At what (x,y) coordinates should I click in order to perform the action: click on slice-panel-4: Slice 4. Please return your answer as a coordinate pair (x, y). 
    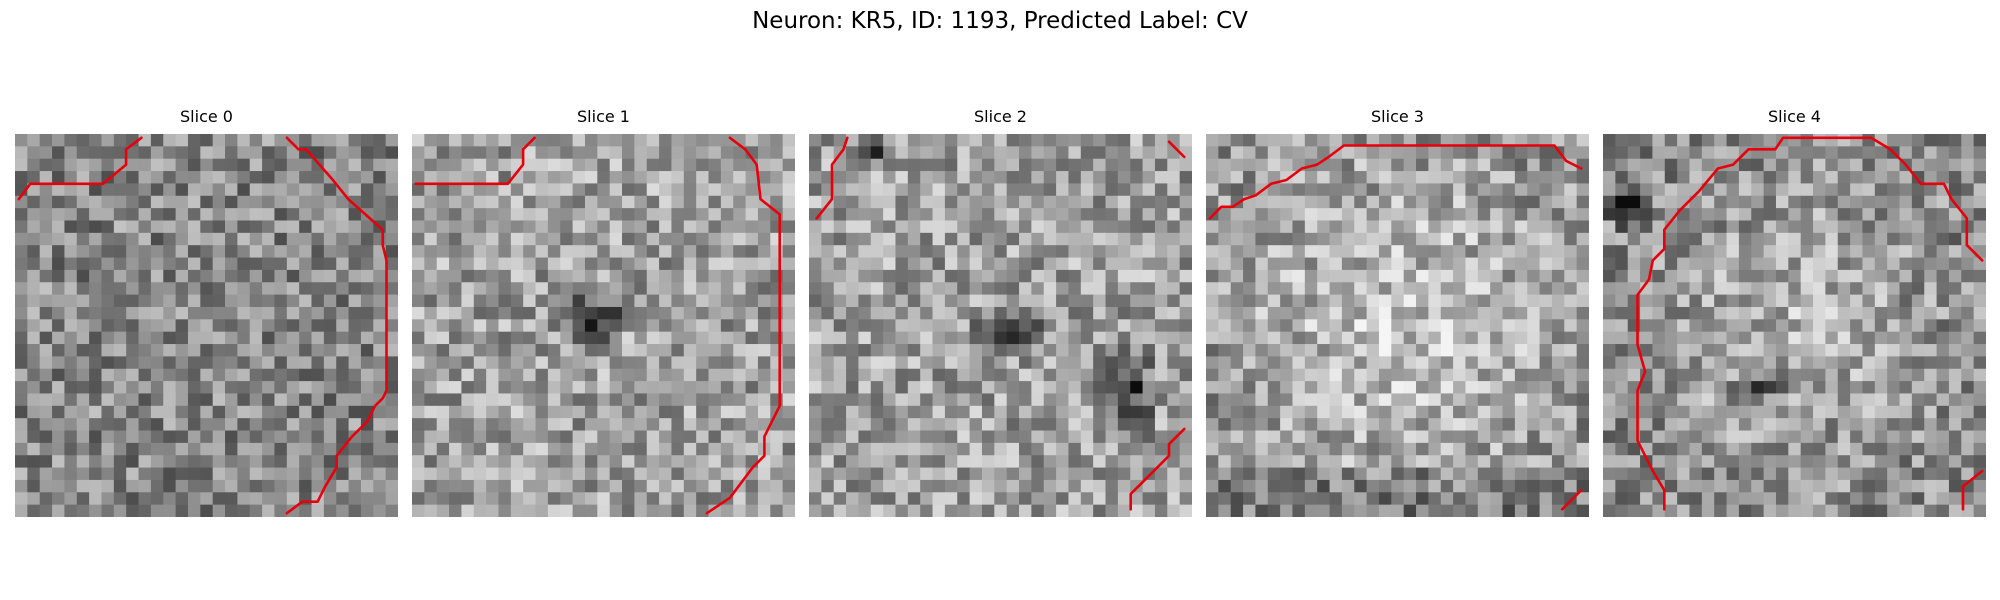
    Looking at the image, I should click on (1794, 311).